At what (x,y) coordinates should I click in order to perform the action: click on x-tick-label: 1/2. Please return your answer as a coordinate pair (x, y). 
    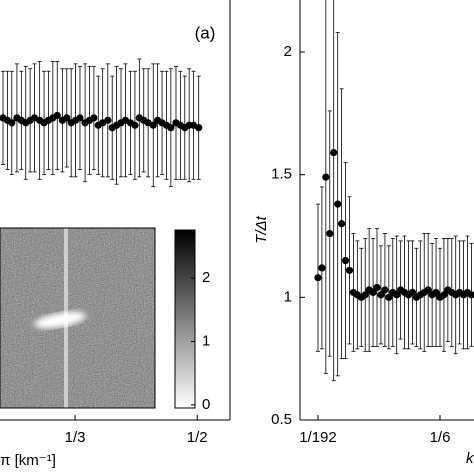
    Looking at the image, I should click on (197, 437).